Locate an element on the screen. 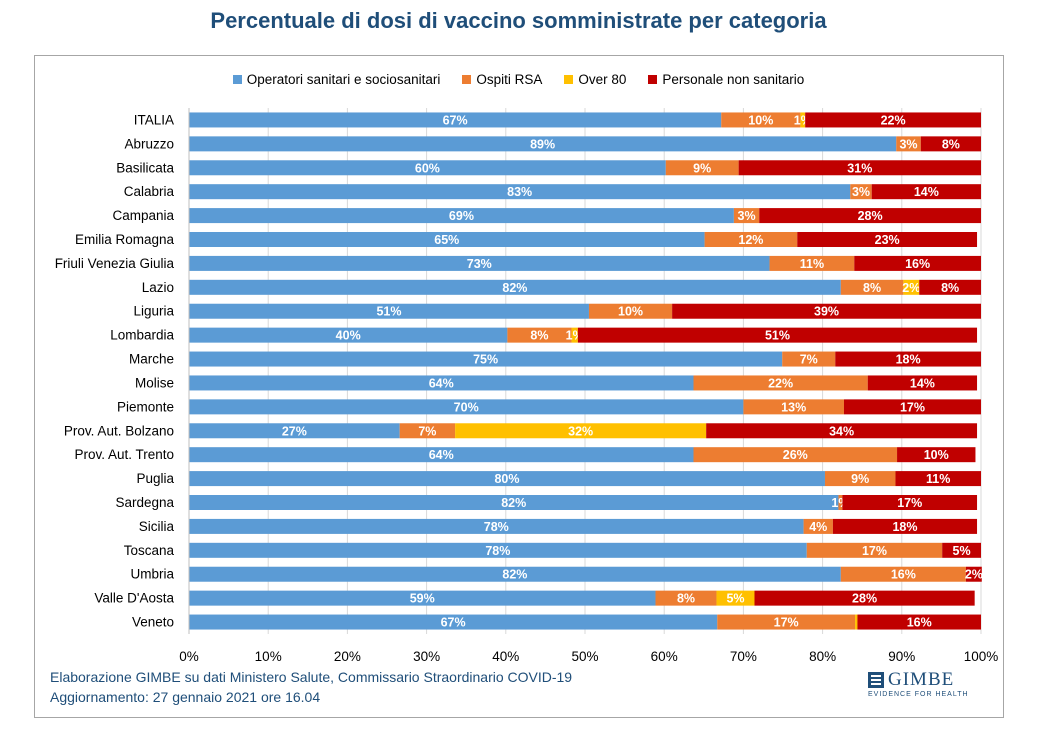  category-label: Toscana is located at coordinates (149, 550).